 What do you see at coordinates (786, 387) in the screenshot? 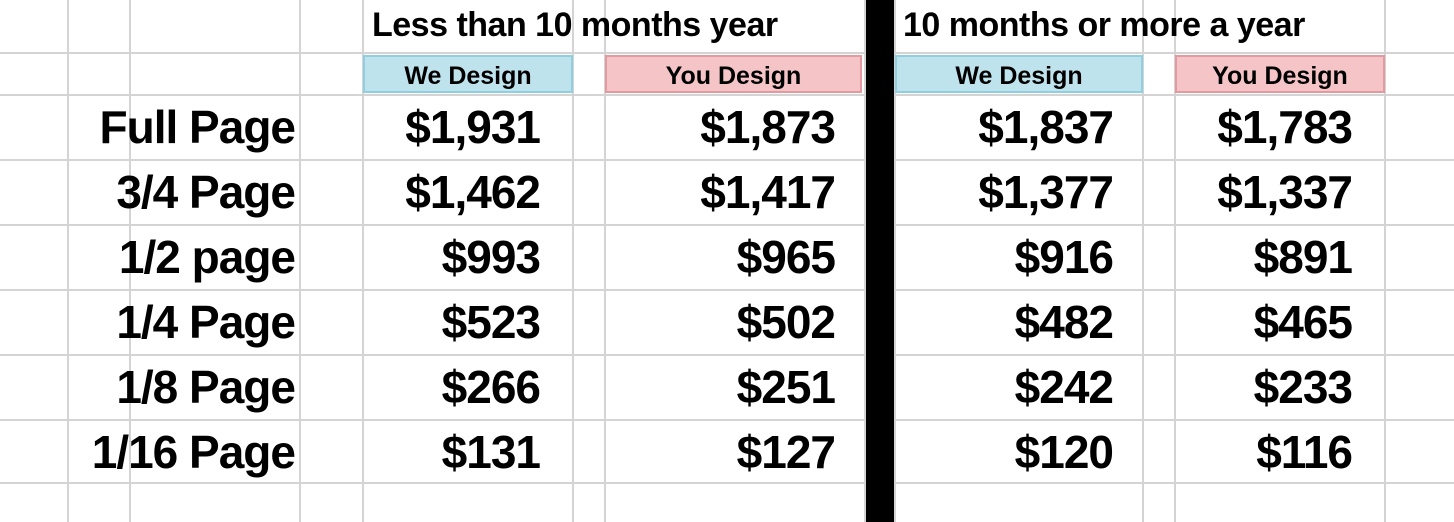
I see `price-cell: $251` at bounding box center [786, 387].